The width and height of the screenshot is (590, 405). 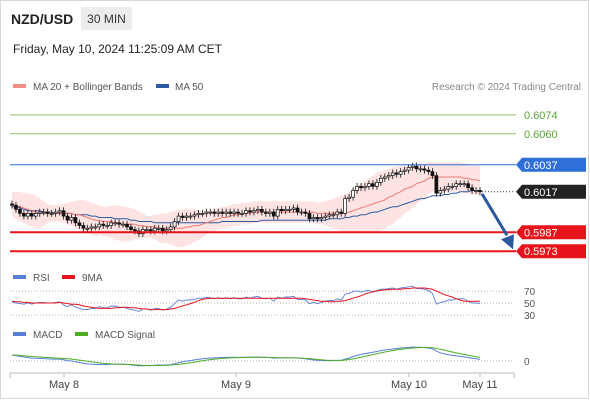 What do you see at coordinates (506, 87) in the screenshot?
I see `credit-label: Research © 2024 Trading Central` at bounding box center [506, 87].